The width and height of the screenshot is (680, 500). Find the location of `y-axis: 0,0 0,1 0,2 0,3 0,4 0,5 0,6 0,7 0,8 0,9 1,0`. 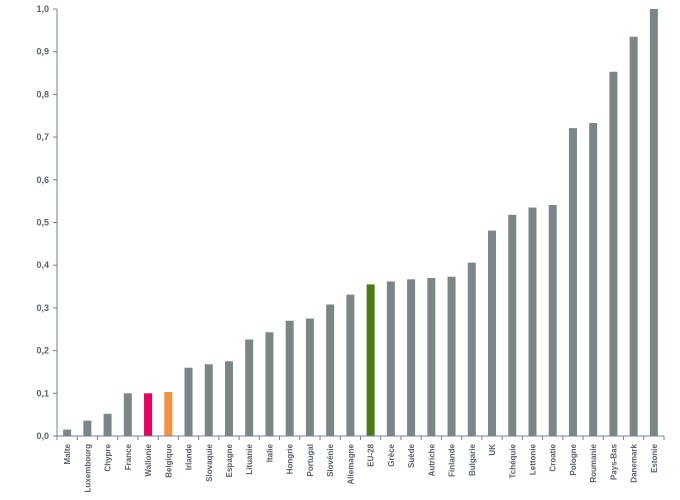

y-axis: 0,0 0,1 0,2 0,3 0,4 0,5 0,6 0,7 0,8 0,9 1,0 is located at coordinates (47, 222).